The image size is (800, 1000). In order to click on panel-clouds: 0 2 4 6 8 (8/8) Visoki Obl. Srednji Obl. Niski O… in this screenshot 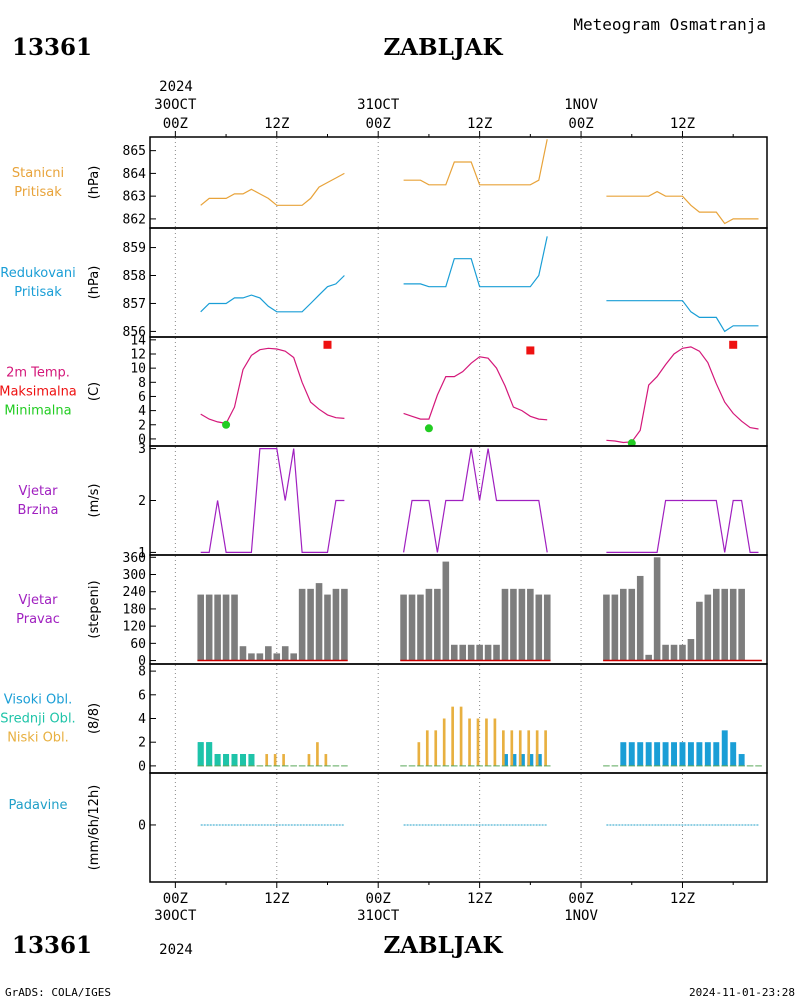, I will do `click(384, 718)`.